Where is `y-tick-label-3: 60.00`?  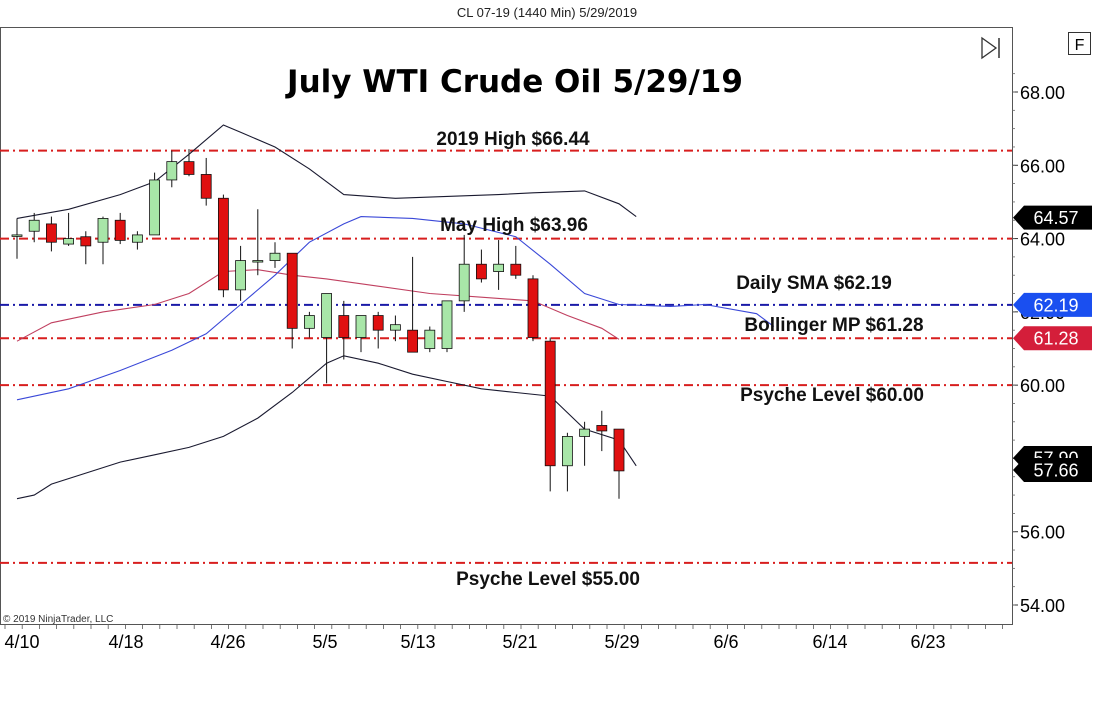 y-tick-label-3: 60.00 is located at coordinates (1042, 386).